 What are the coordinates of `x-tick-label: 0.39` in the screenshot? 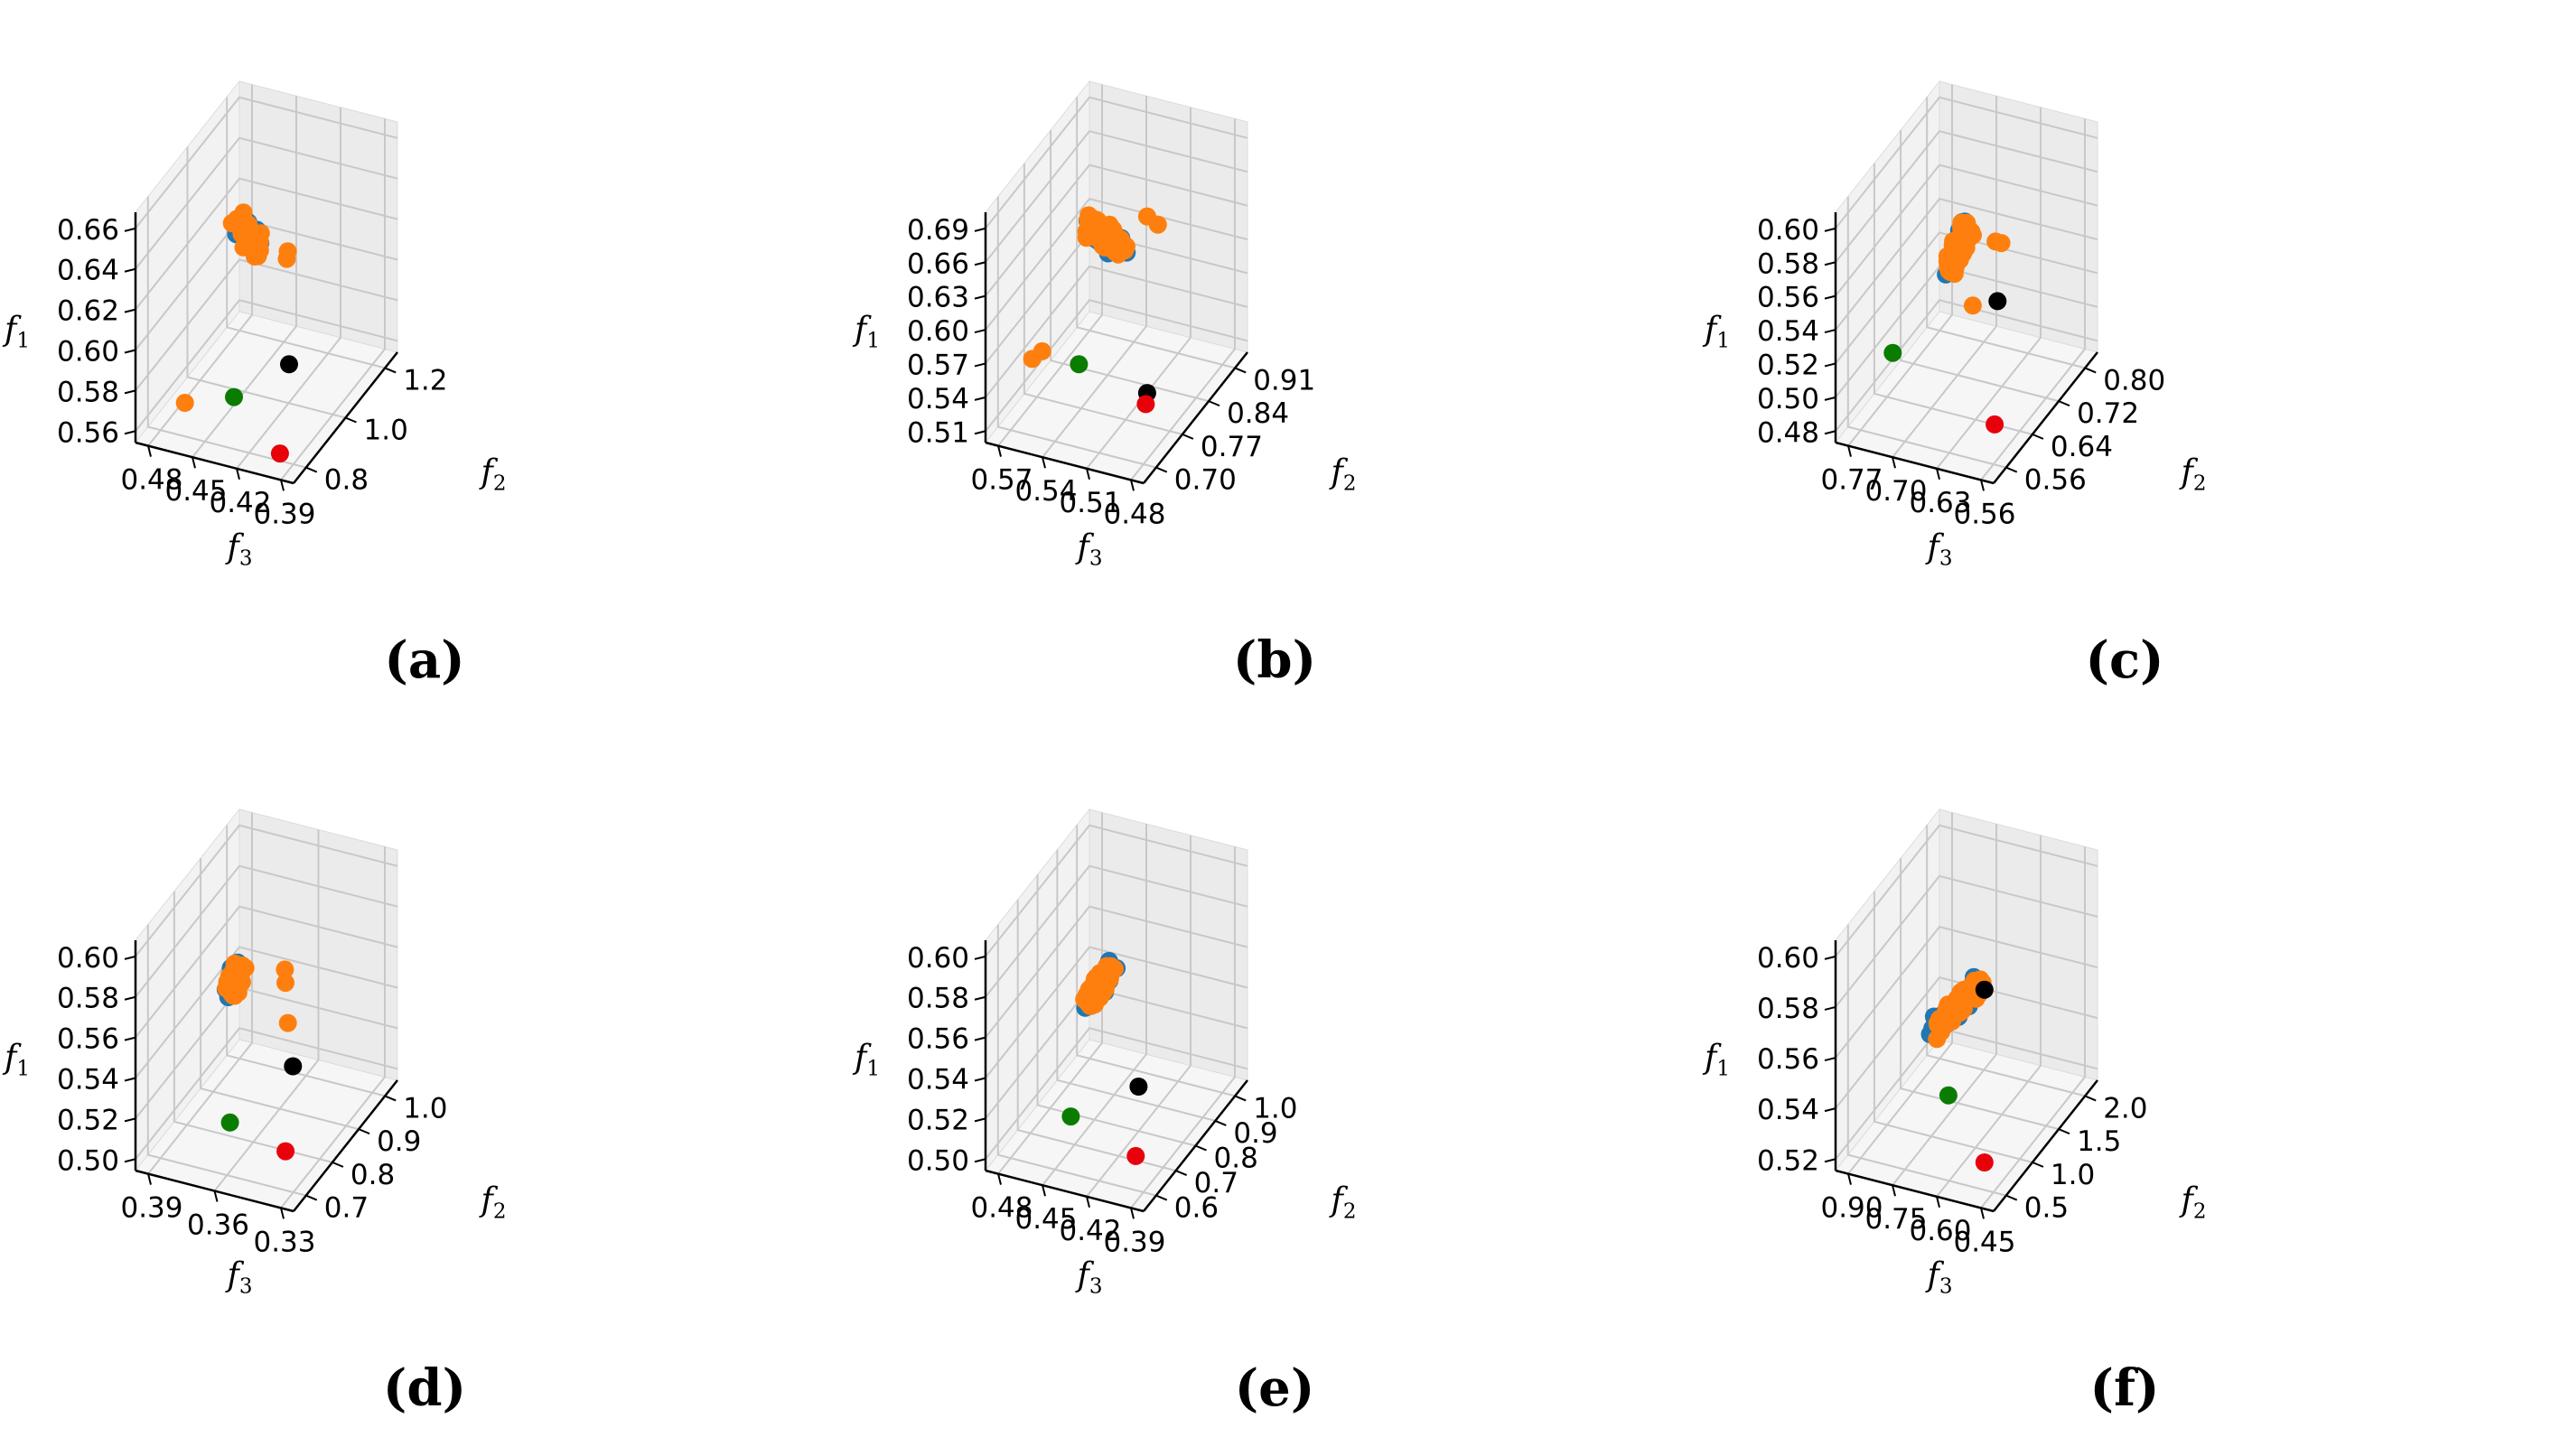 It's located at (151, 1208).